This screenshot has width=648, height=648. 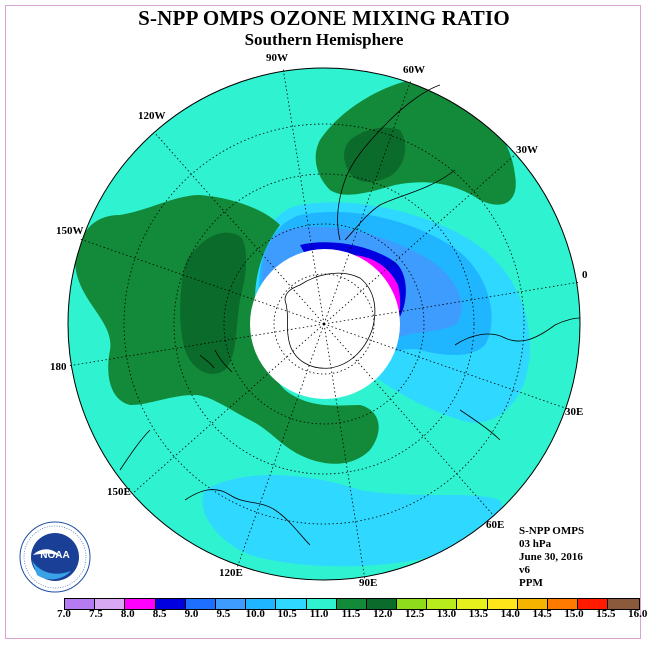 I want to click on noaa-logo: NOAA, so click(x=55, y=557).